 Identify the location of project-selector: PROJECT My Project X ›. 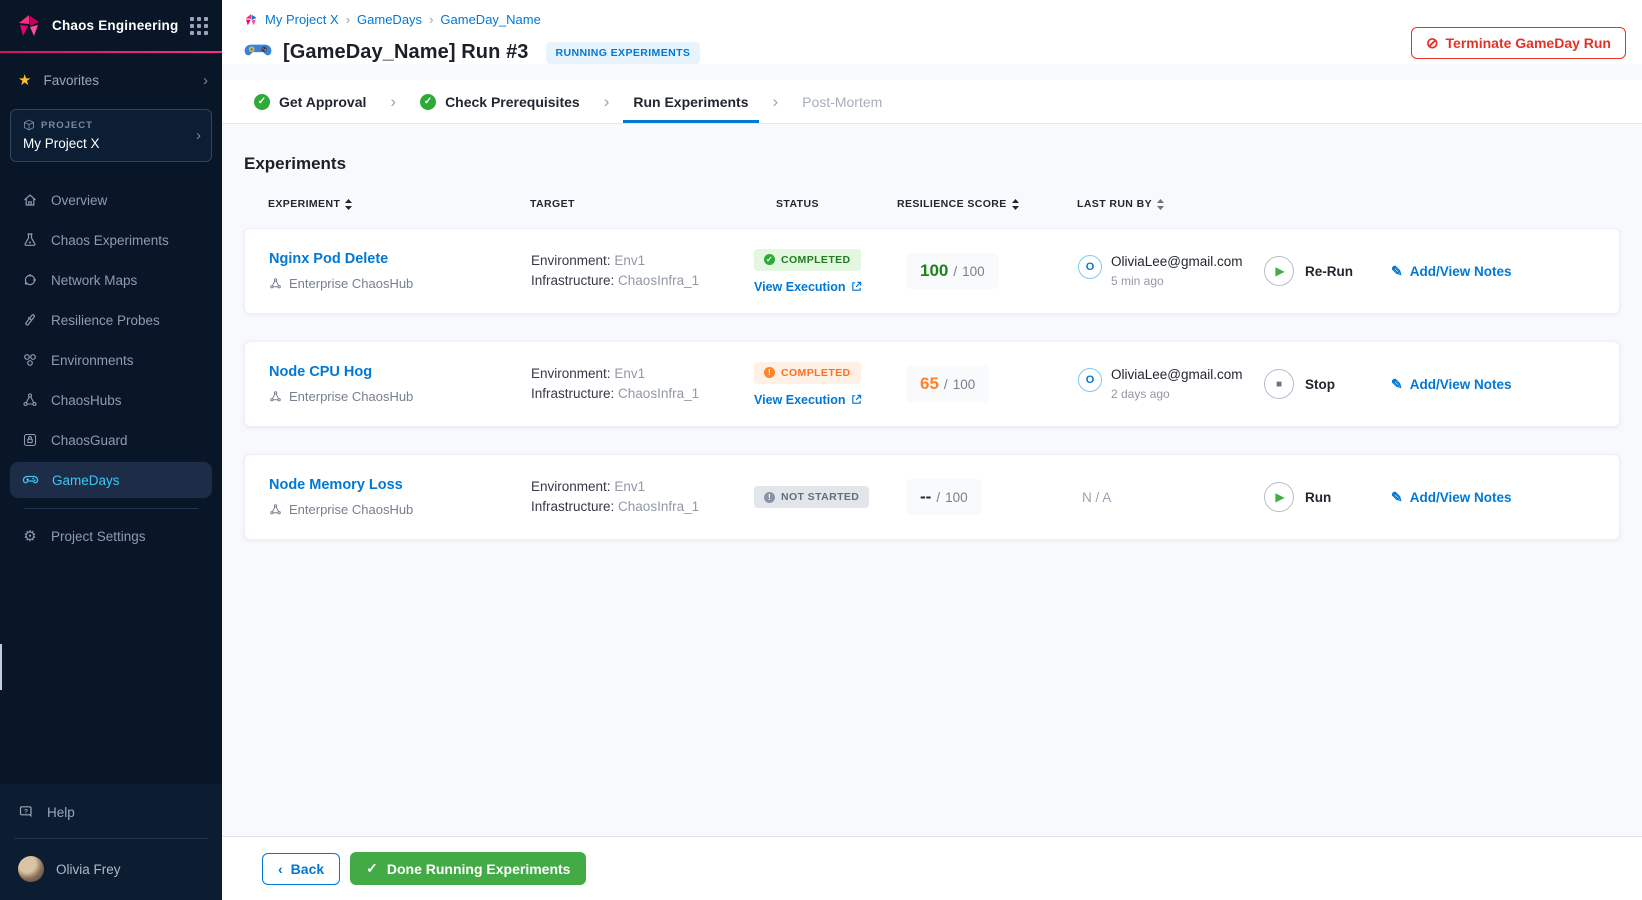
(111, 135).